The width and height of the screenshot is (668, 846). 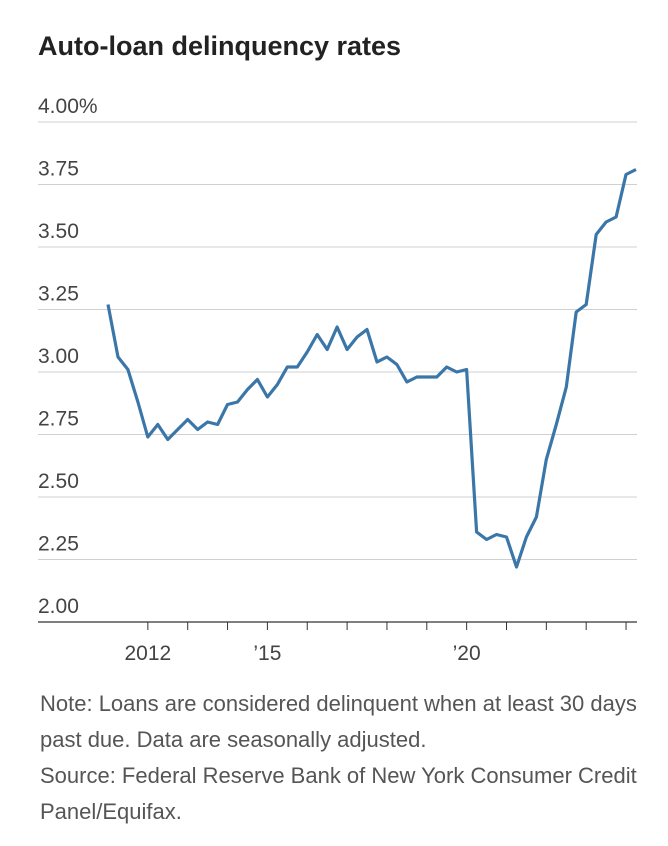 I want to click on y-tick-label: 2.75, so click(x=58, y=419).